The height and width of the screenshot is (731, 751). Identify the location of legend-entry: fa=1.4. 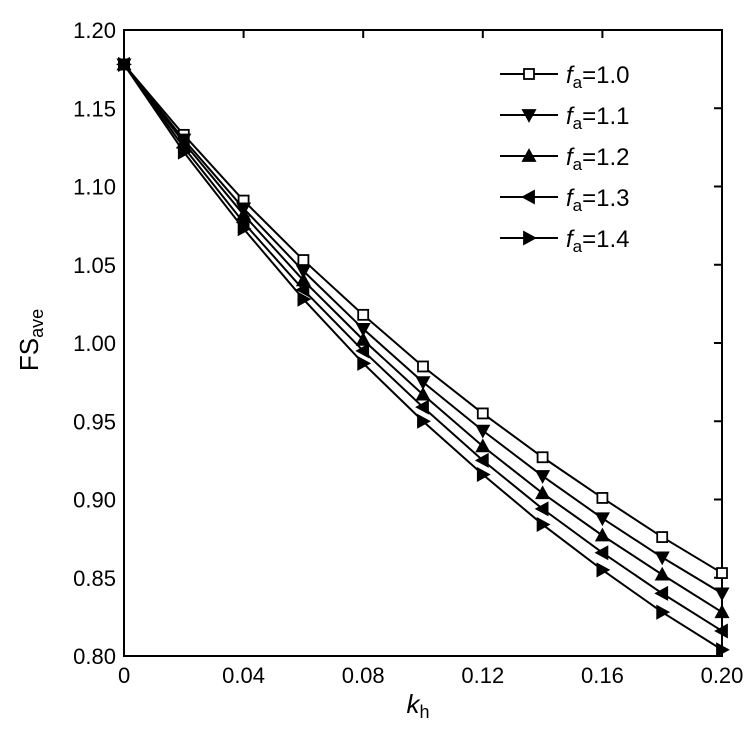
(565, 241).